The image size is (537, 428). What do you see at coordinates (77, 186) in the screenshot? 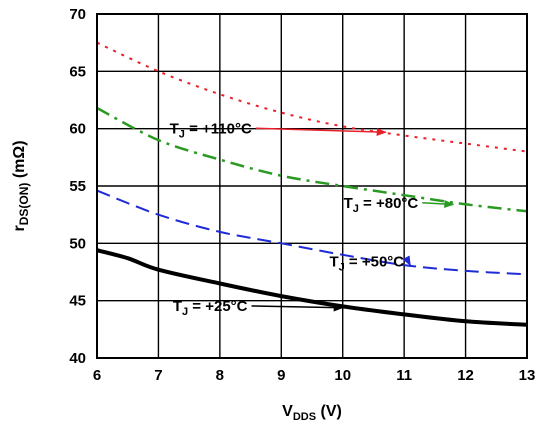
I see `y-tick-label: 55` at bounding box center [77, 186].